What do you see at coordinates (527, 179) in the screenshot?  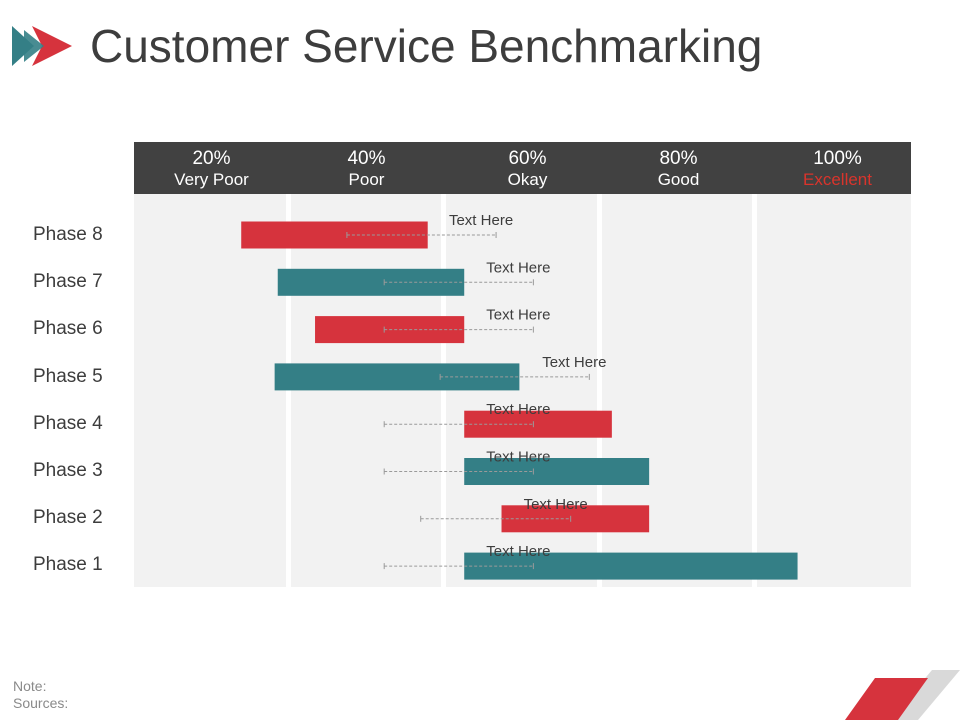 I see `column-header-label: Okay` at bounding box center [527, 179].